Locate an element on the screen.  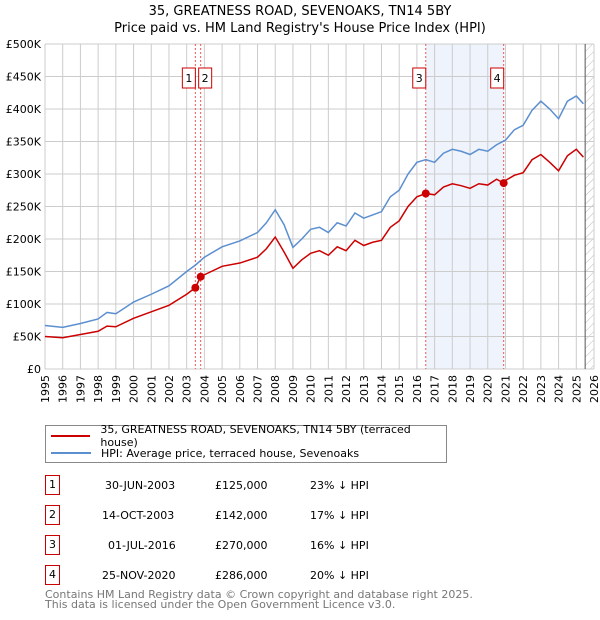
transaction-row: 1 30-JUN-2003 £125,000 23% ↓ HPI is located at coordinates (245, 486).